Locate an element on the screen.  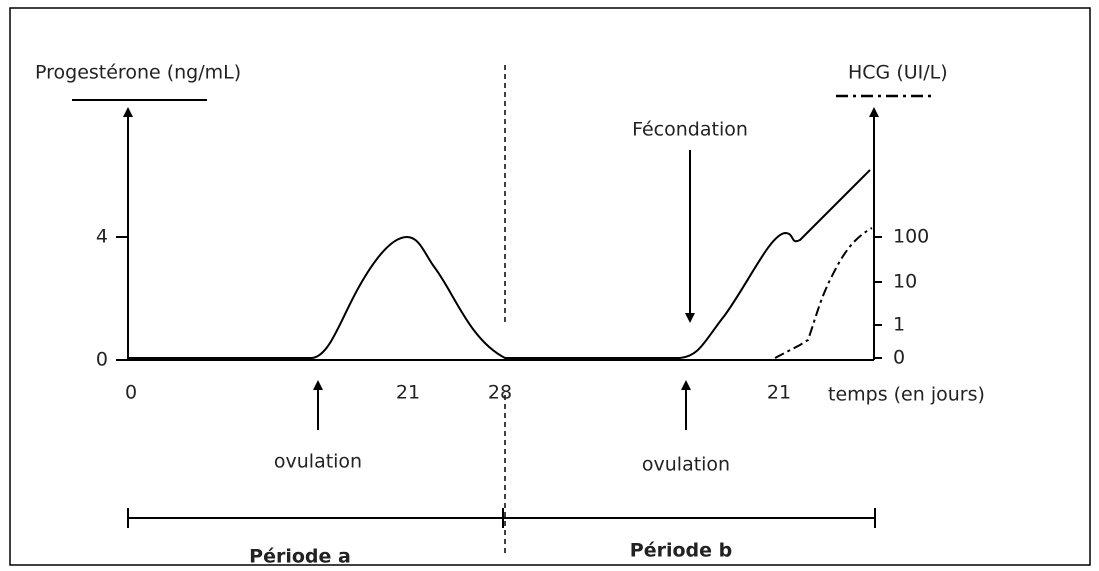
x-axis-label: temps (en jours) is located at coordinates (906, 395).